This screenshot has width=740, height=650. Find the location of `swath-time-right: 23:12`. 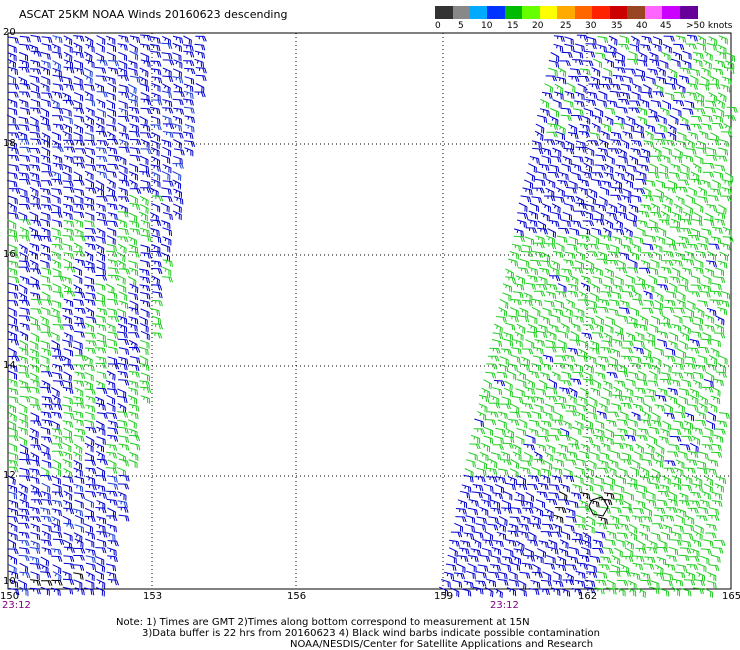

swath-time-right: 23:12 is located at coordinates (504, 605).